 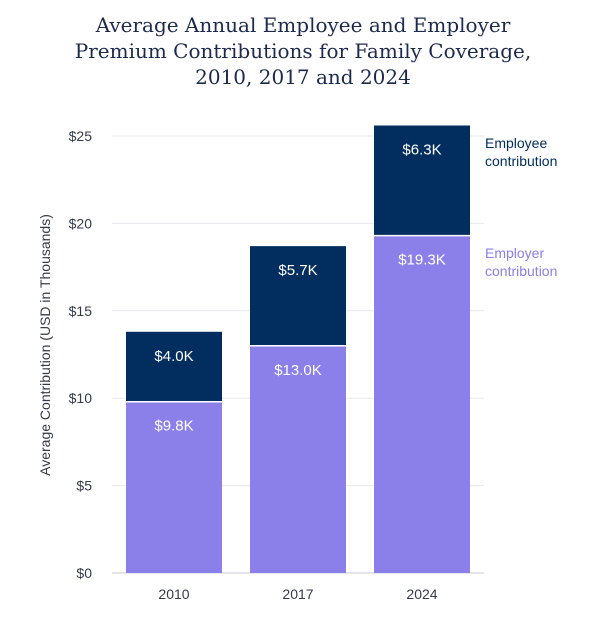 What do you see at coordinates (421, 150) in the screenshot?
I see `data-label: $6.3K` at bounding box center [421, 150].